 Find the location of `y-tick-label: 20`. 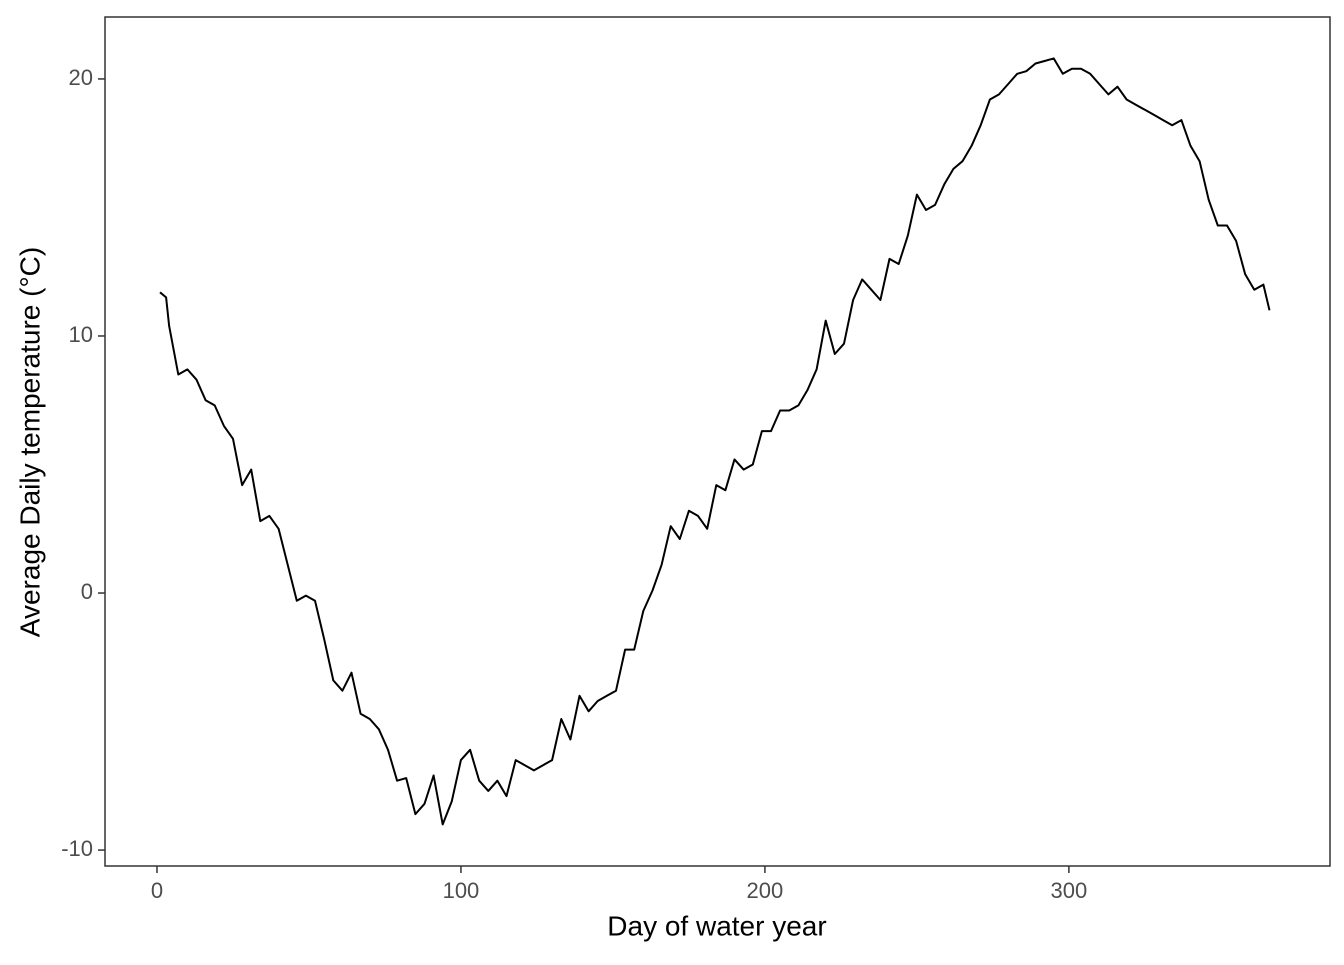

y-tick-label: 20 is located at coordinates (81, 77).